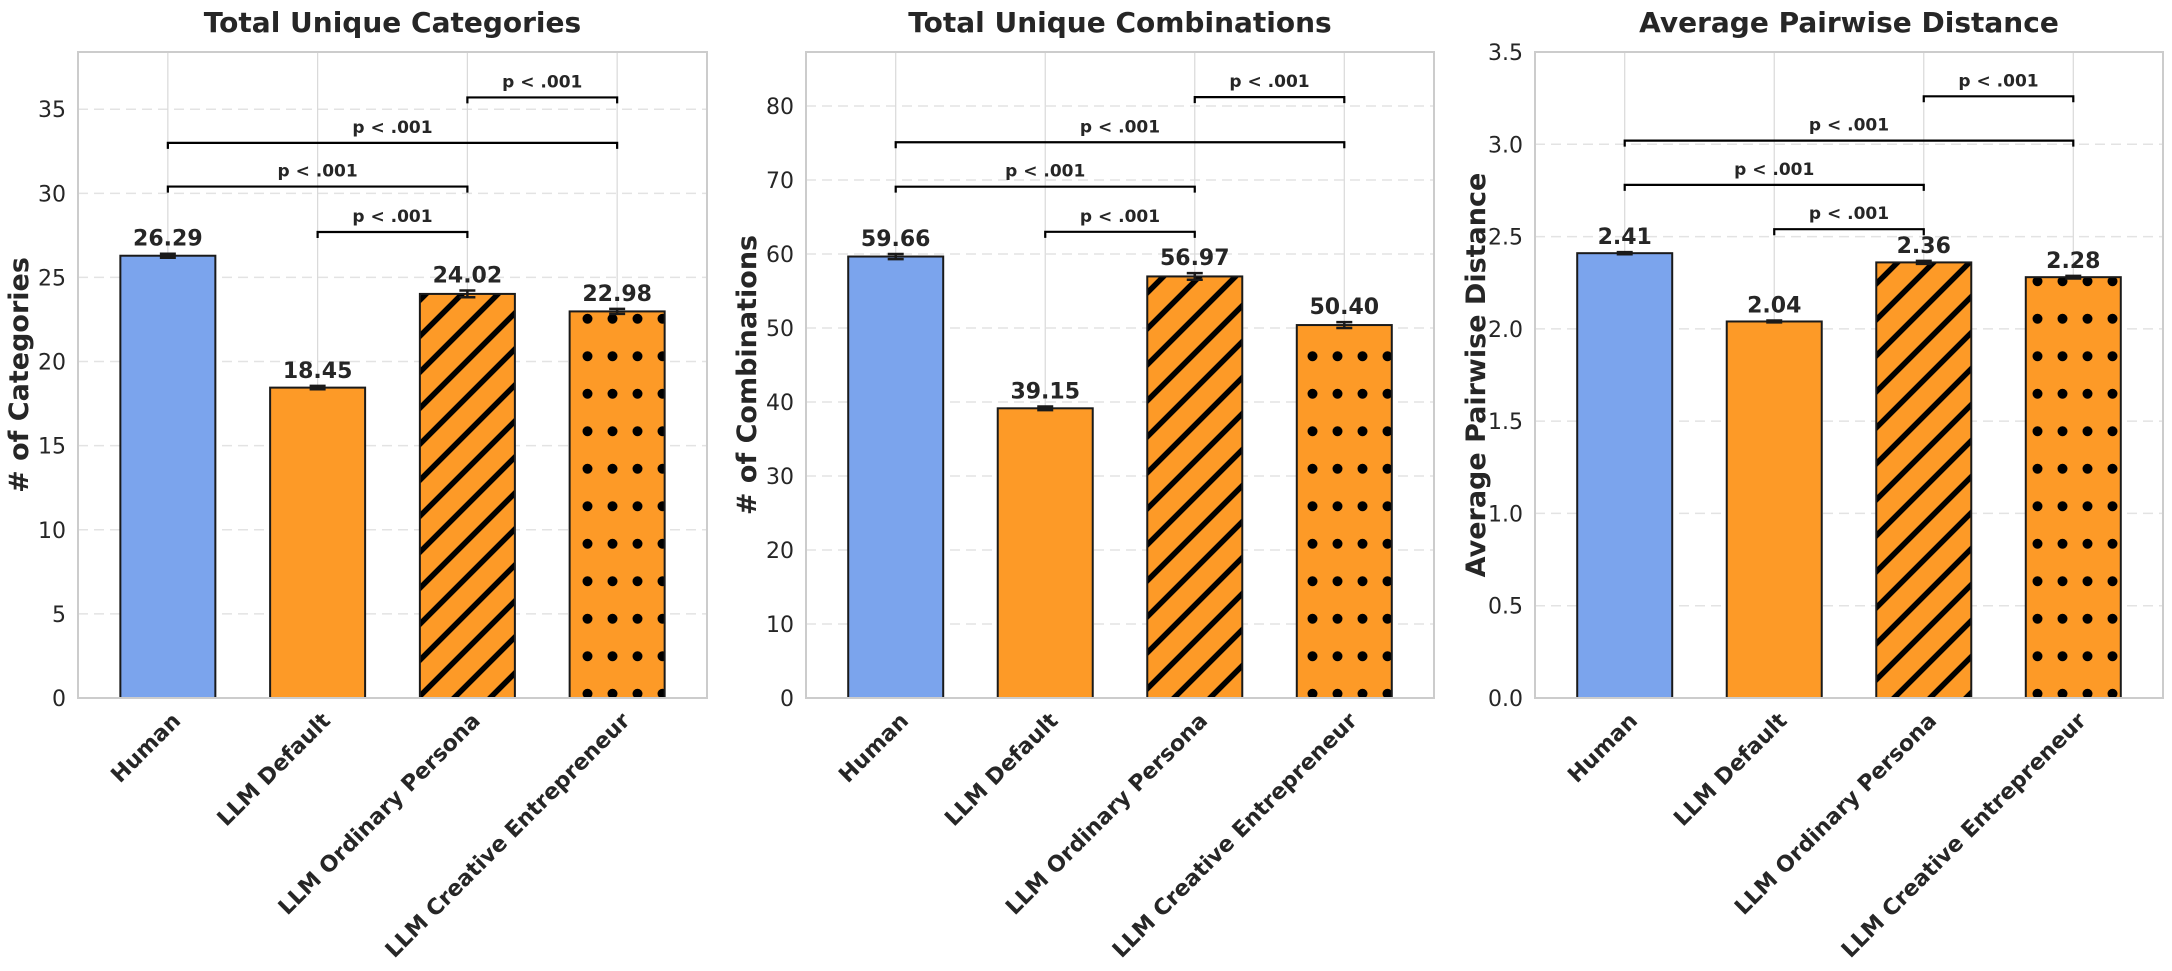  Describe the element at coordinates (617, 294) in the screenshot. I see `value-label: 22.98` at that location.